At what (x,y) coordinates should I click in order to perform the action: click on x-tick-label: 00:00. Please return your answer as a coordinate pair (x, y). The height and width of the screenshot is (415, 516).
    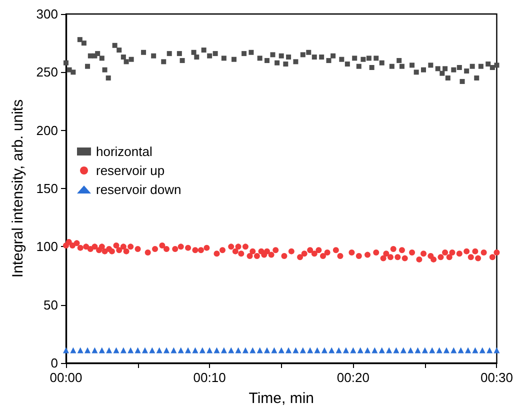
    Looking at the image, I should click on (66, 377).